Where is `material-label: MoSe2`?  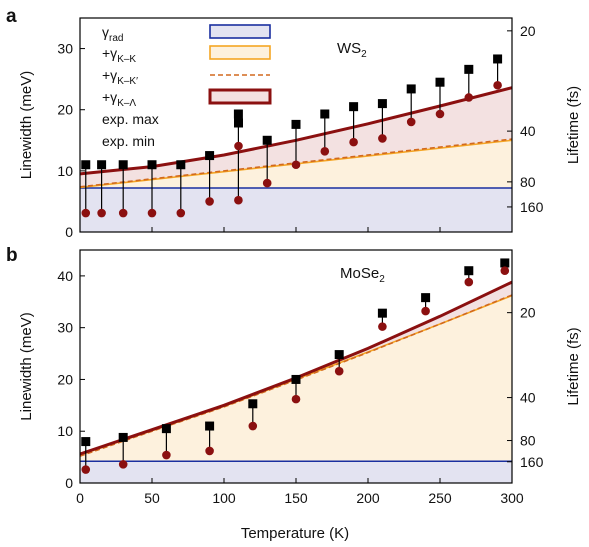 material-label: MoSe2 is located at coordinates (362, 275).